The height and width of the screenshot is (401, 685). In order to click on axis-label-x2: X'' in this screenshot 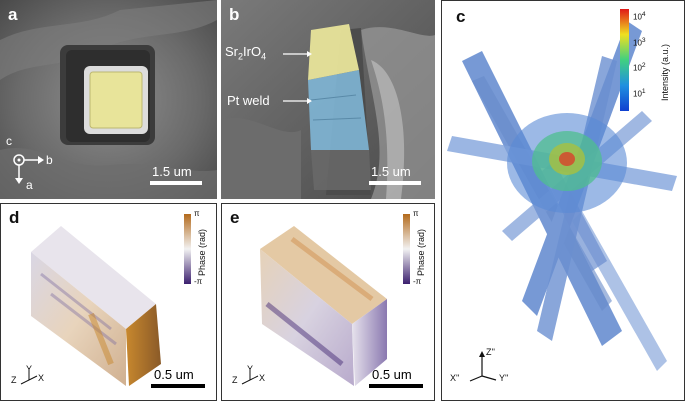, I will do `click(455, 378)`.